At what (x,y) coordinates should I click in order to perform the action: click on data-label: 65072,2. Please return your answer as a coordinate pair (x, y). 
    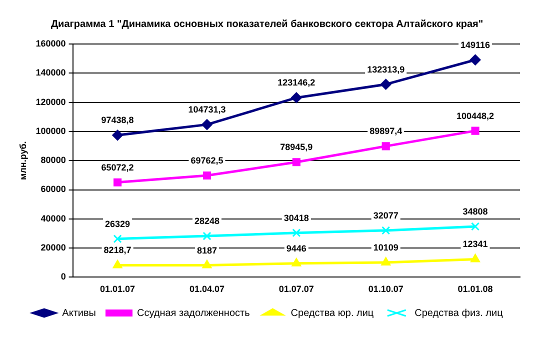
    Looking at the image, I should click on (117, 167).